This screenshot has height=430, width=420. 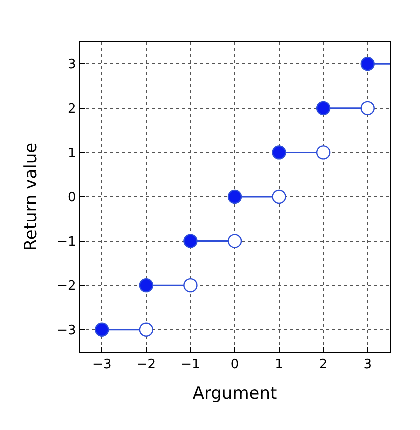 What do you see at coordinates (235, 365) in the screenshot?
I see `x-tick-label: 0` at bounding box center [235, 365].